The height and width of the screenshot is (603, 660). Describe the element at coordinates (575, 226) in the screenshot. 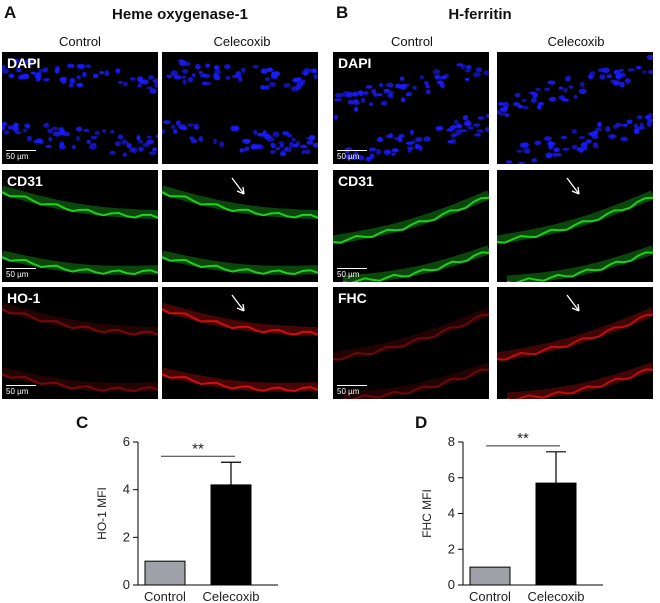

I see `micrograph-b-celecoxib-cd31` at that location.